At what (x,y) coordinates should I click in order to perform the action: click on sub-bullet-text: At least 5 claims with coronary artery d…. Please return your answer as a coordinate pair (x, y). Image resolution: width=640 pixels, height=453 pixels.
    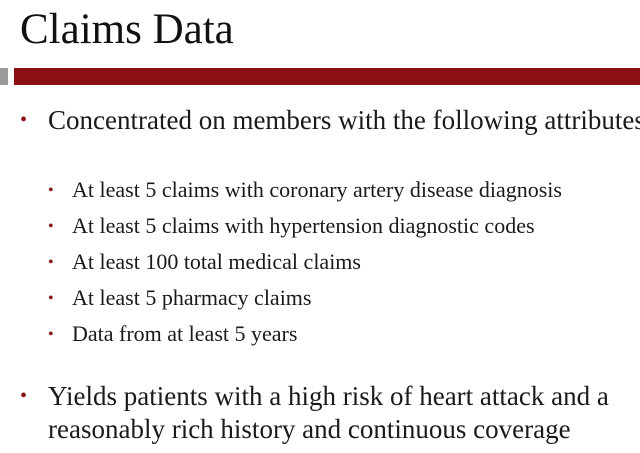
    Looking at the image, I should click on (317, 189).